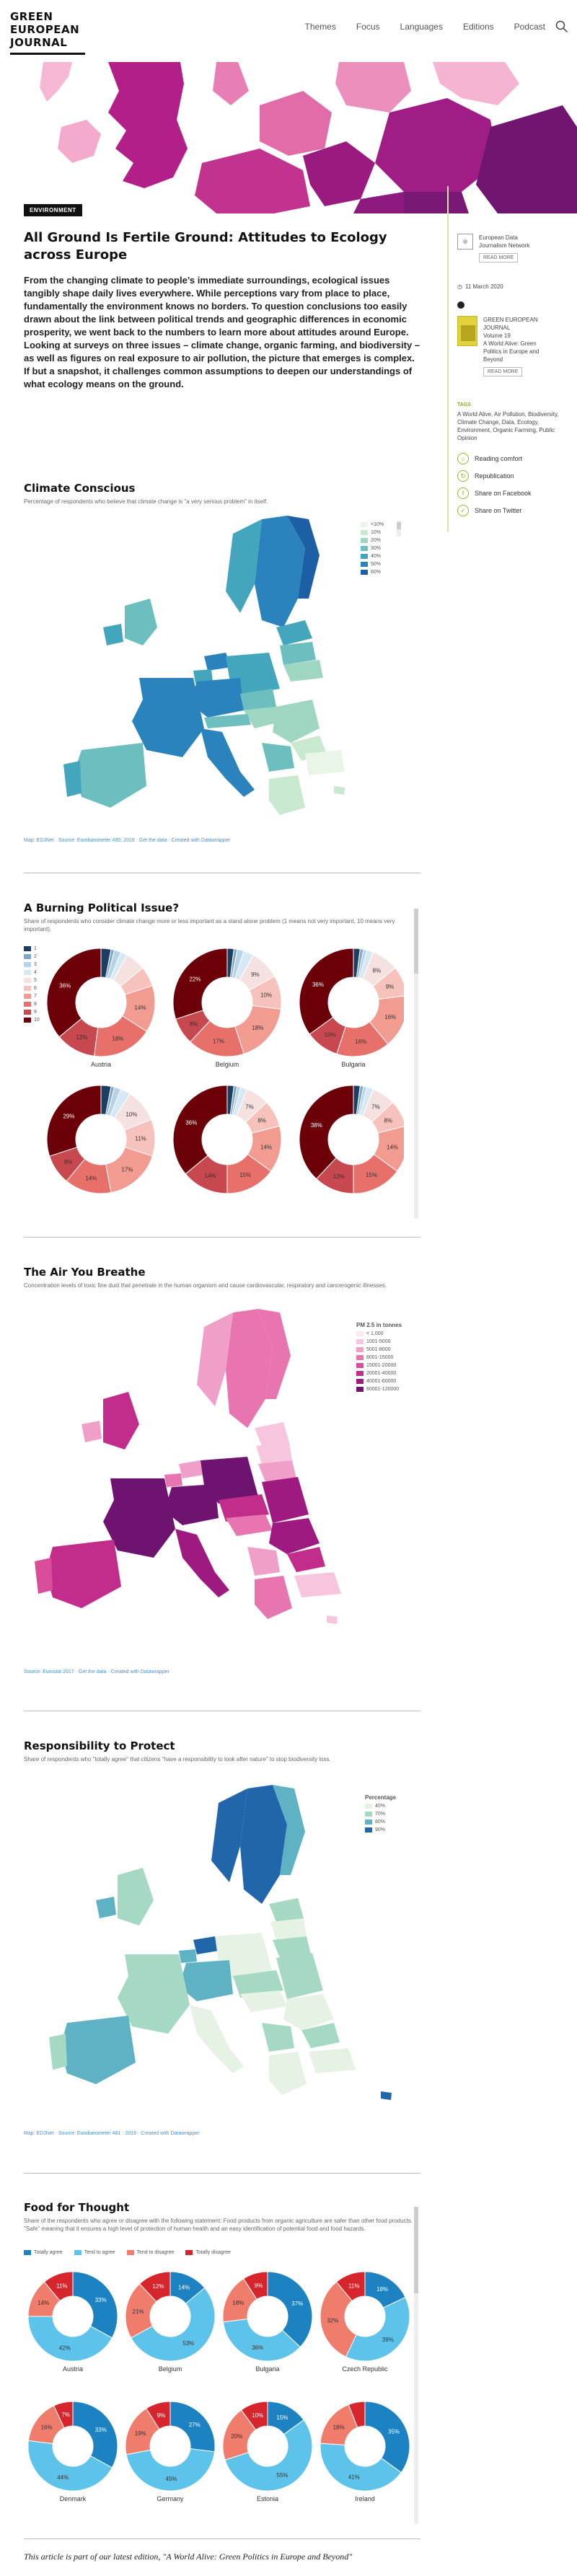 The width and height of the screenshot is (577, 2576). Describe the element at coordinates (561, 26) in the screenshot. I see `search-icon` at that location.